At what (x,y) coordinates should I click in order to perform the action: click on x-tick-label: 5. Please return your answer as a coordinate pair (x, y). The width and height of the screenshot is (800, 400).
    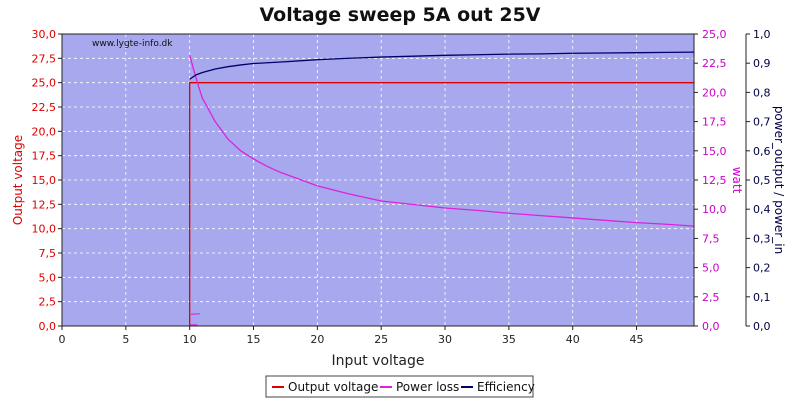
    Looking at the image, I should click on (125, 339).